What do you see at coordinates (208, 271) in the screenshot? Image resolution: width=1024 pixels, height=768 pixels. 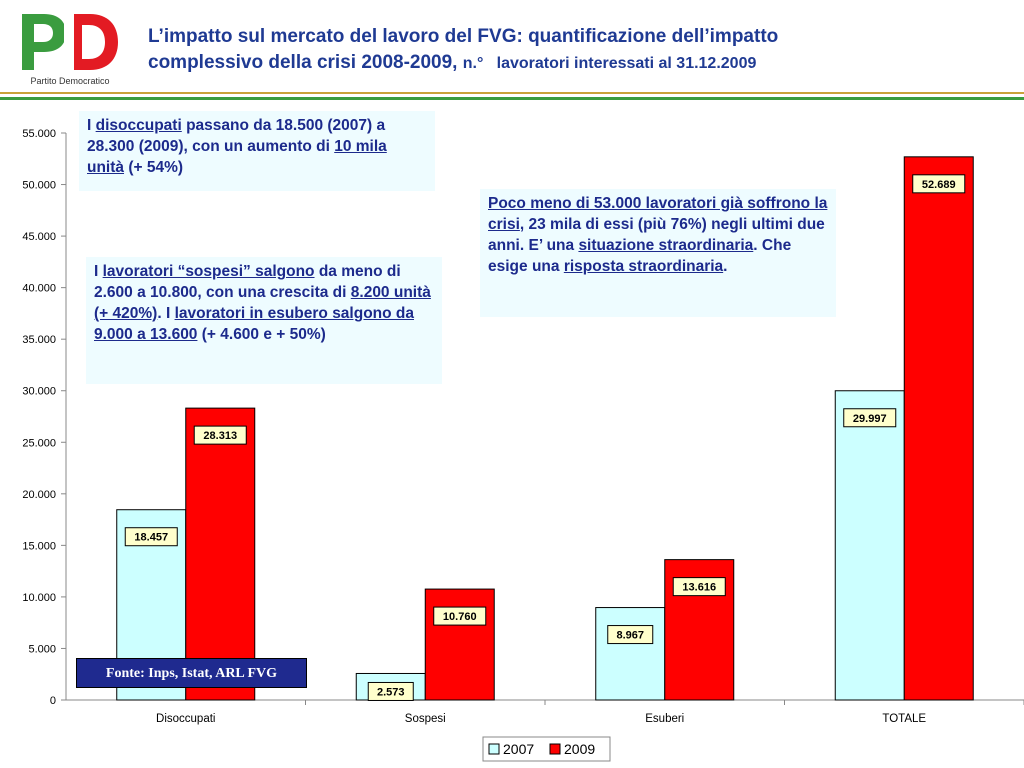 I see `note-underlined: lavoratori “sospesi” salgono` at bounding box center [208, 271].